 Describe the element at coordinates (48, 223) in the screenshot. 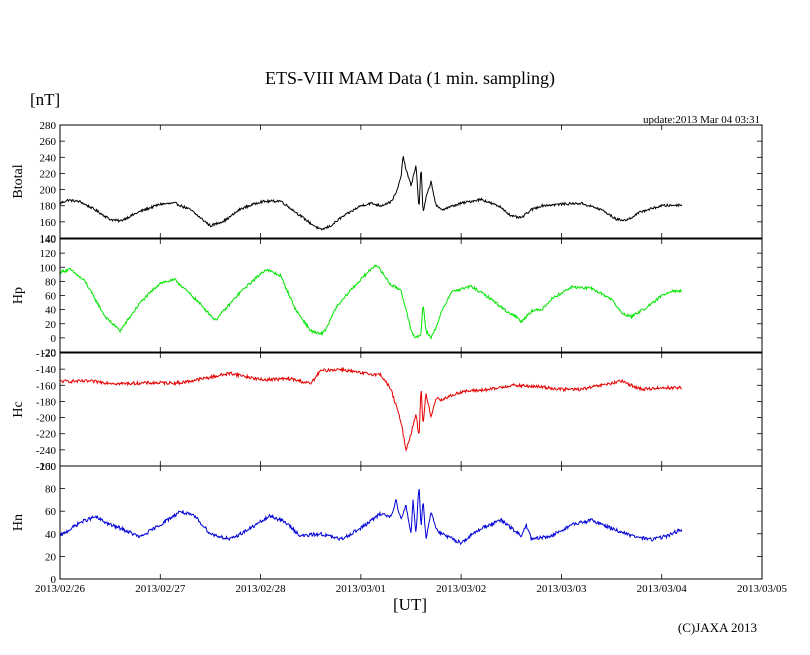

I see `y-tick-label: 160` at that location.